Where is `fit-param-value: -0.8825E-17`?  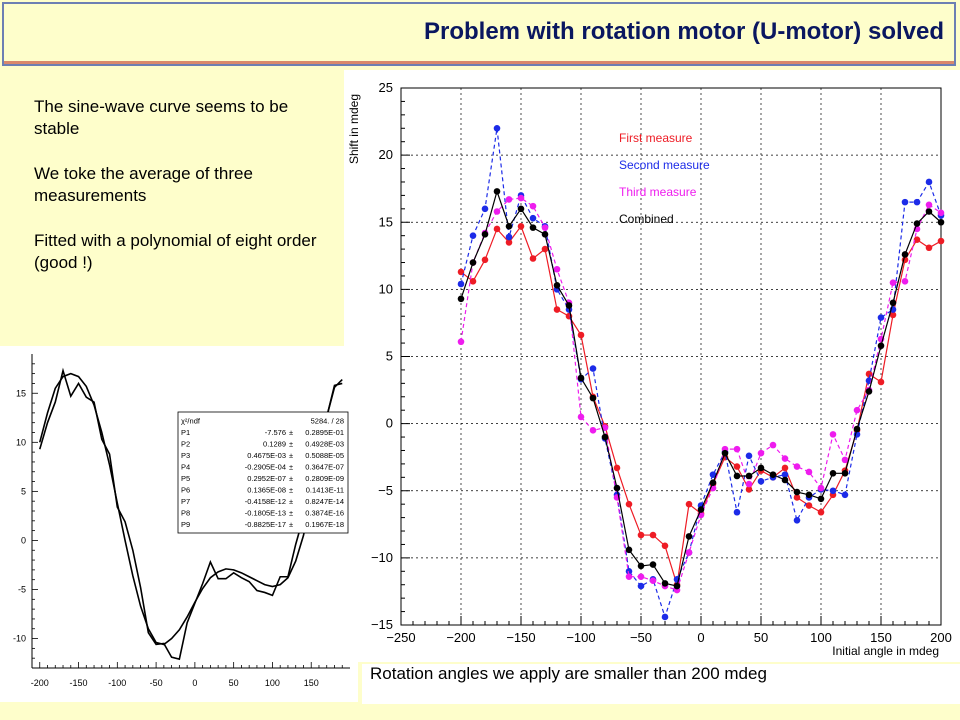
fit-param-value: -0.8825E-17 is located at coordinates (265, 524).